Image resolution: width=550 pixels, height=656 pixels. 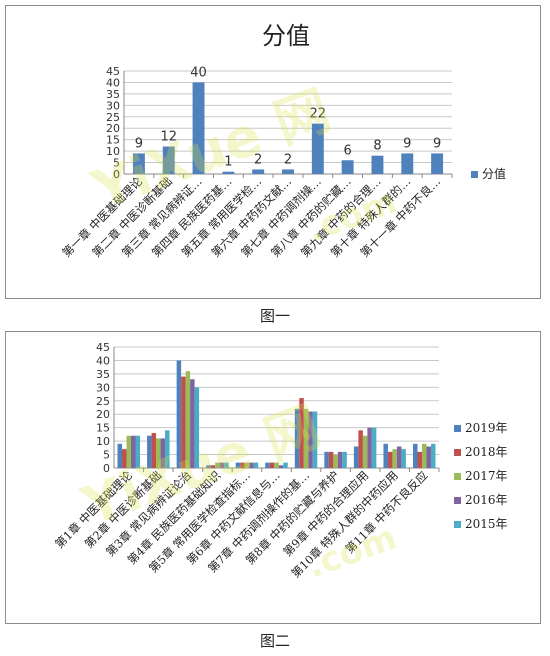 I want to click on data-label: 40, so click(x=198, y=72).